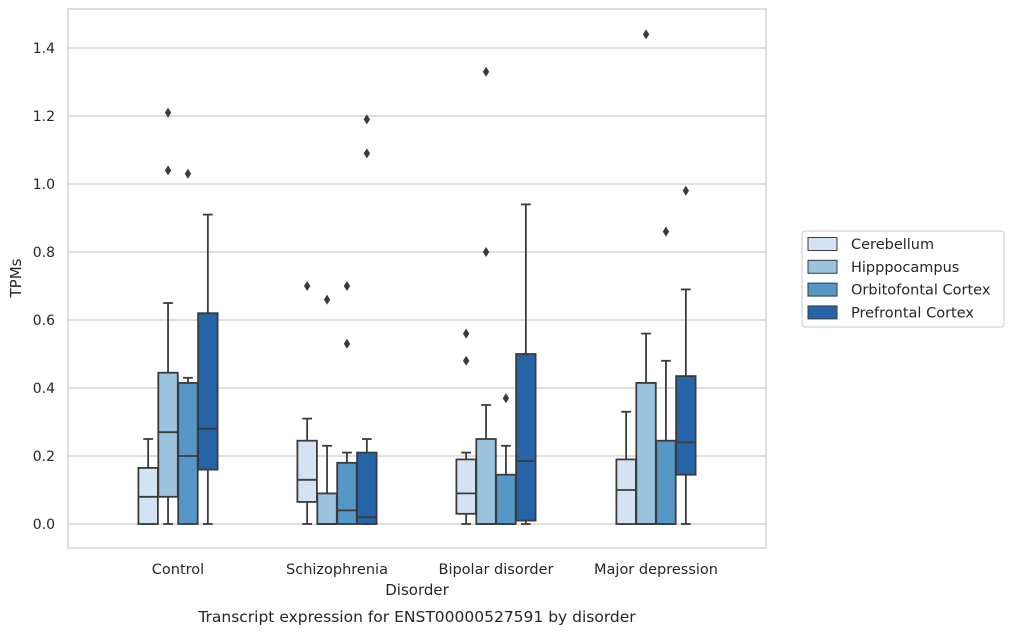 This screenshot has height=634, width=1014. Describe the element at coordinates (44, 253) in the screenshot. I see `y-tick-label: 0.8` at that location.